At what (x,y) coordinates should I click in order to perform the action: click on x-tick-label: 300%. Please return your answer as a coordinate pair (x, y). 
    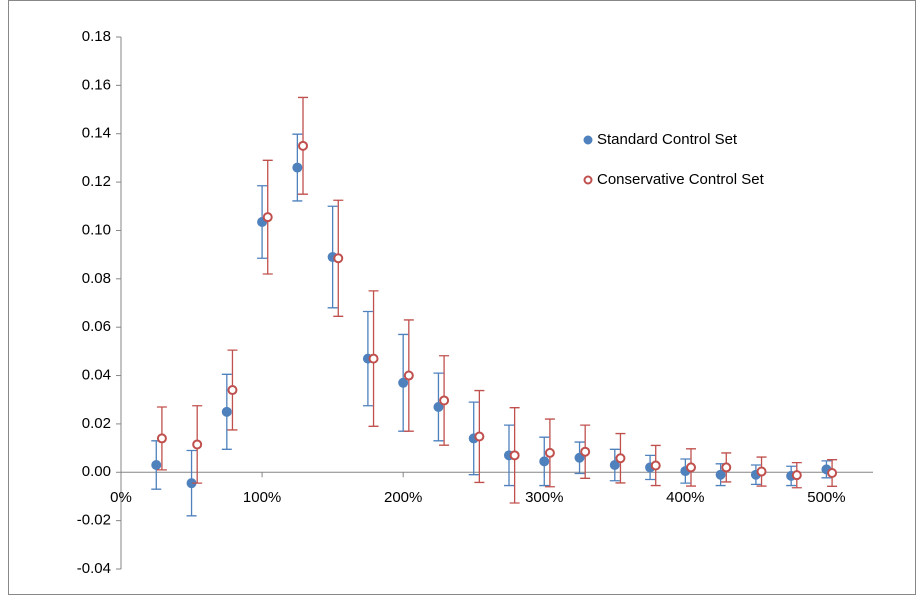
    Looking at the image, I should click on (544, 497).